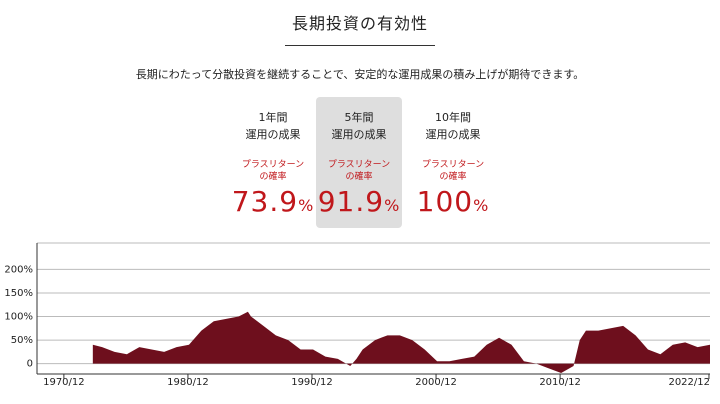 This screenshot has height=404, width=720. What do you see at coordinates (273, 126) in the screenshot?
I see `period: 1年間運用の成果` at bounding box center [273, 126].